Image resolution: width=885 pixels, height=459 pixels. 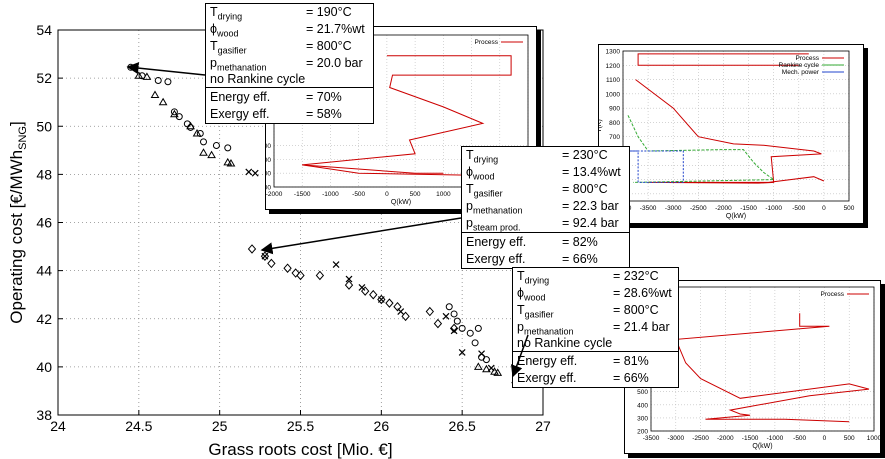 I want to click on param-value: = 190°C, so click(x=329, y=12).